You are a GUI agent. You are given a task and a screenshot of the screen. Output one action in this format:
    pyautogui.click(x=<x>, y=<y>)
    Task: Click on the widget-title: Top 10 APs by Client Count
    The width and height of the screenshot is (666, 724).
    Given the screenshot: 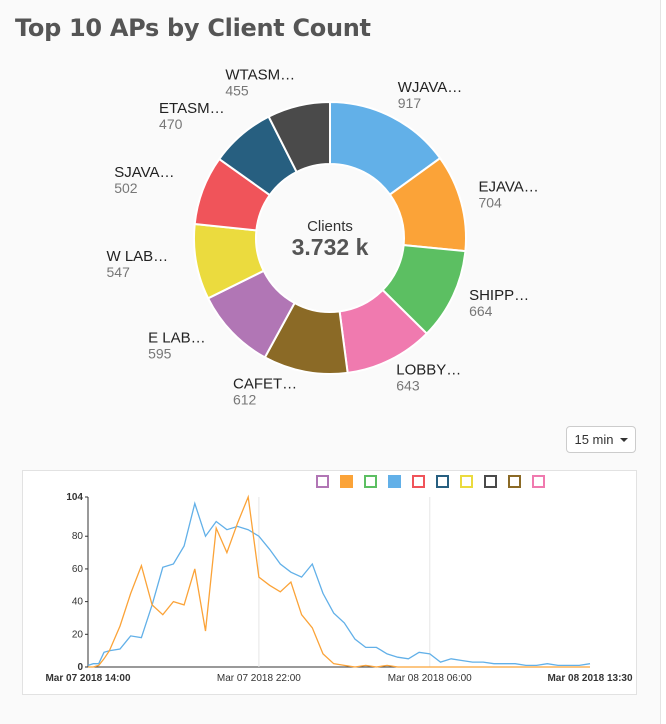 What is the action you would take?
    pyautogui.click(x=193, y=28)
    